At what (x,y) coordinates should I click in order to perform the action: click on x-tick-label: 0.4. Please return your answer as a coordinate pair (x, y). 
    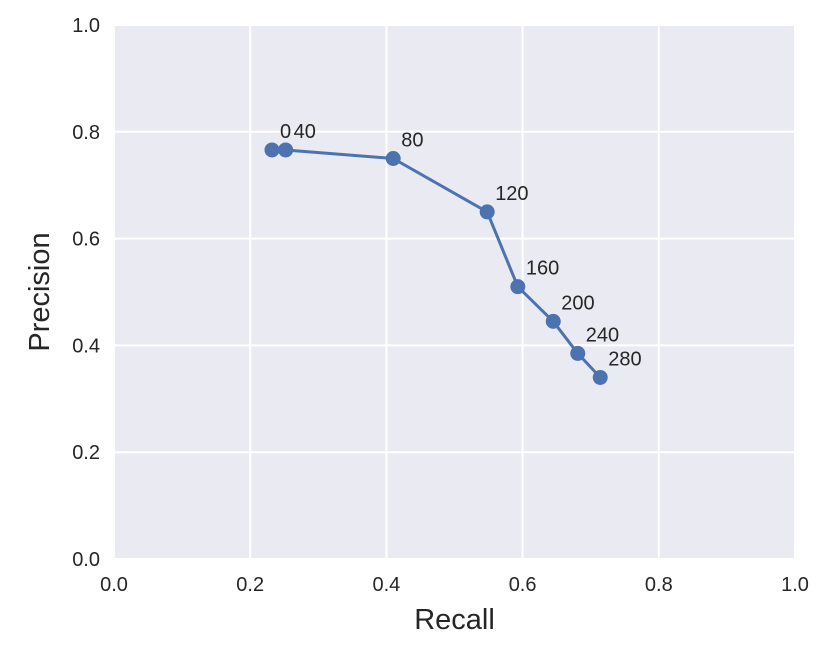
    Looking at the image, I should click on (386, 585).